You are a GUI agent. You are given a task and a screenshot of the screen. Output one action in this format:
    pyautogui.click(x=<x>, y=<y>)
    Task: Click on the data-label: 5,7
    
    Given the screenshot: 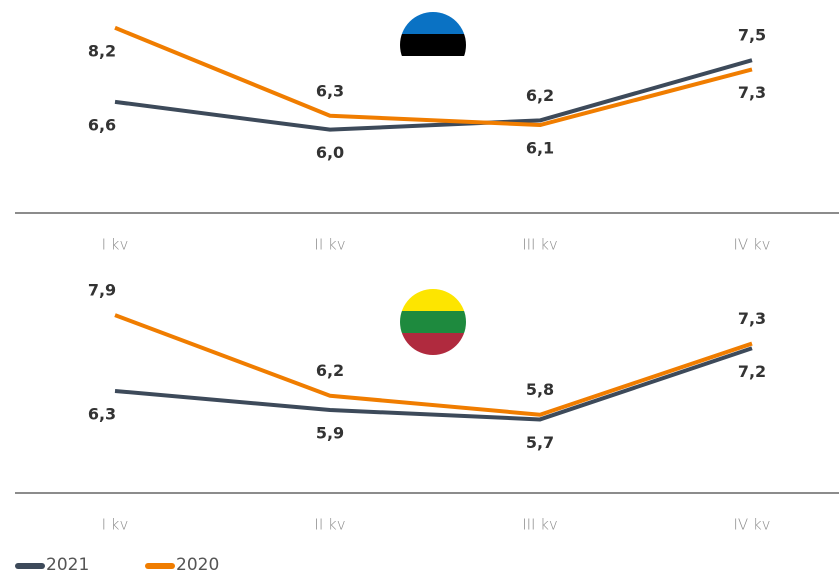 What is the action you would take?
    pyautogui.click(x=540, y=442)
    